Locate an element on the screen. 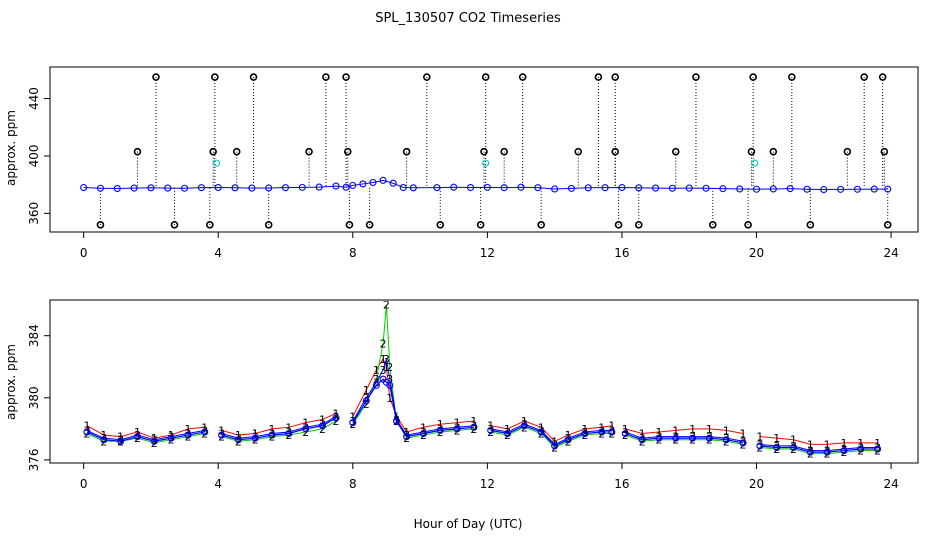 This screenshot has height=540, width=936. chart-title: SPL_130507 CO2 Timeseries is located at coordinates (468, 18).